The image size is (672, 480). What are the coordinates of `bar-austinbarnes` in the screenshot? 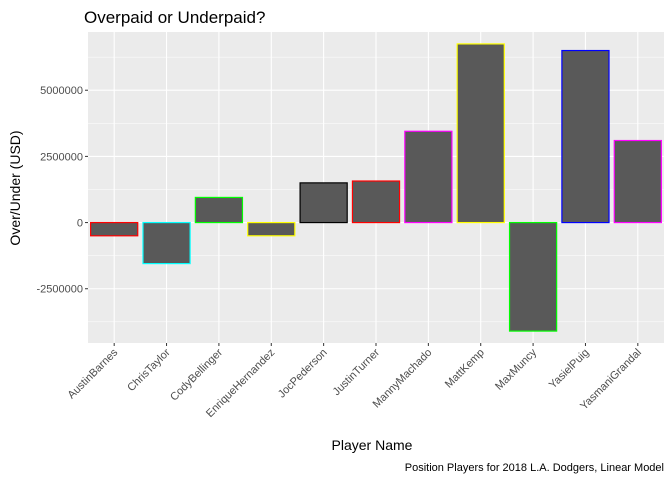 It's located at (114, 229).